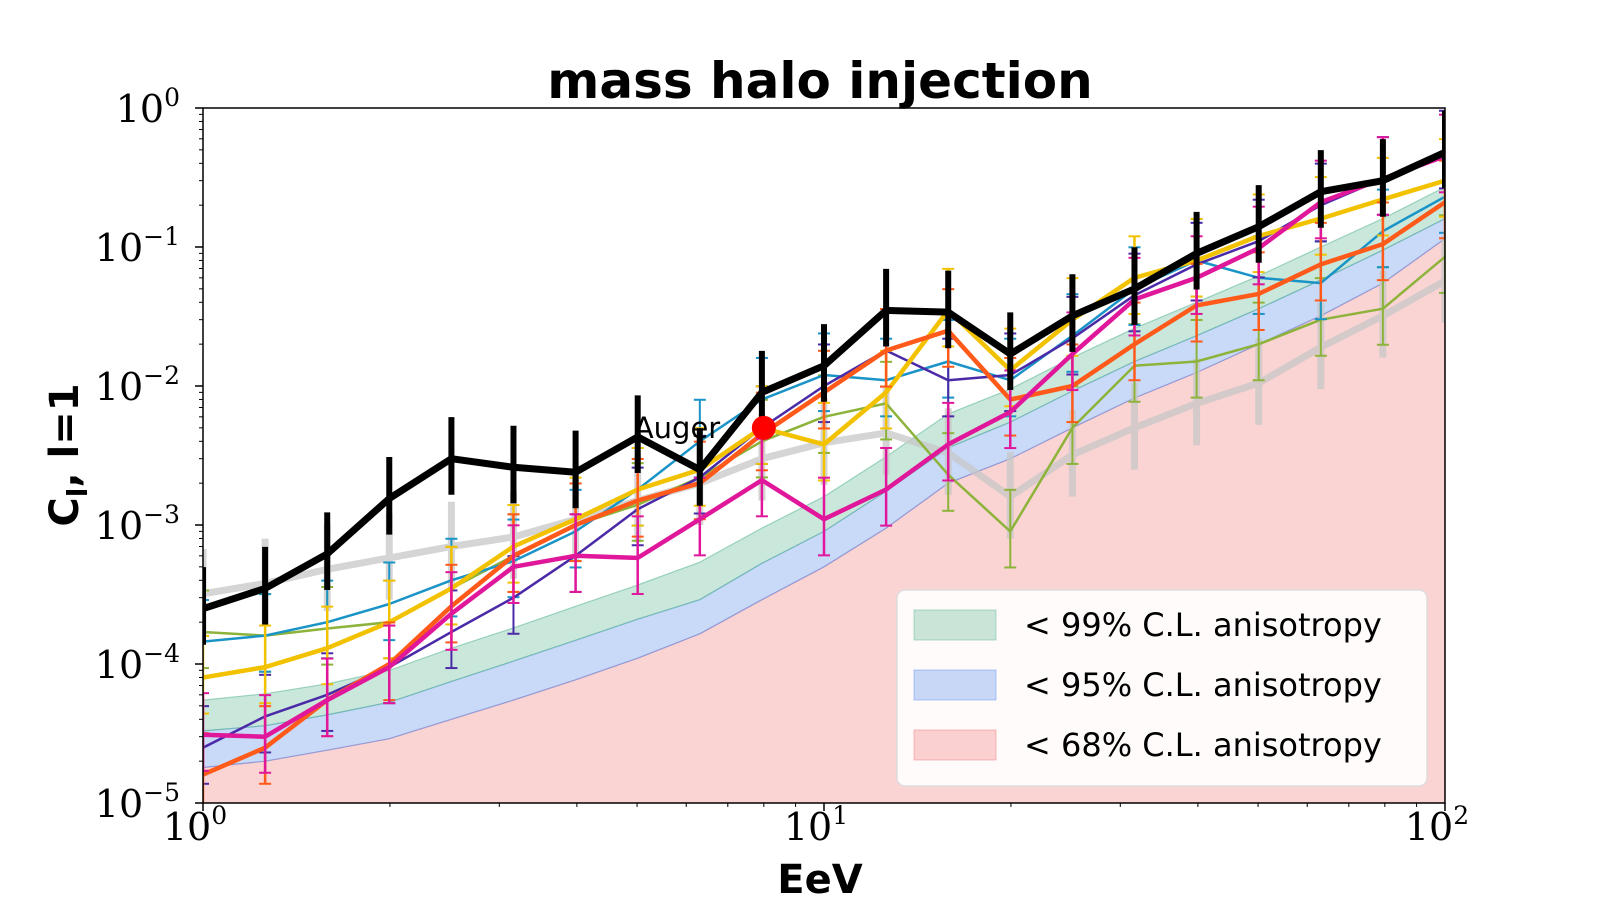 The image size is (1600, 900). I want to click on x-axis-label: EeV, so click(819, 878).